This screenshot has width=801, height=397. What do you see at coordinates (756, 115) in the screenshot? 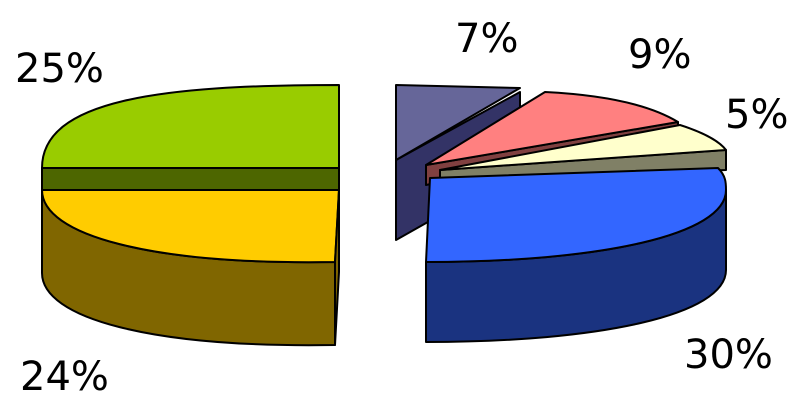
I see `data-label-5: 5%` at bounding box center [756, 115].